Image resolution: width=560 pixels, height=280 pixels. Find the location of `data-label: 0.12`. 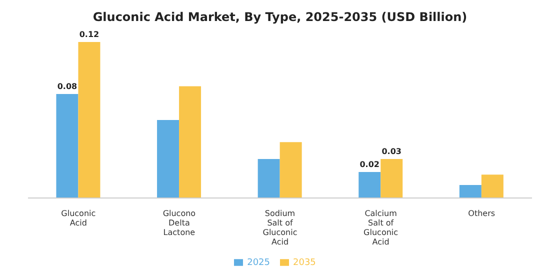

data-label: 0.12 is located at coordinates (89, 34).